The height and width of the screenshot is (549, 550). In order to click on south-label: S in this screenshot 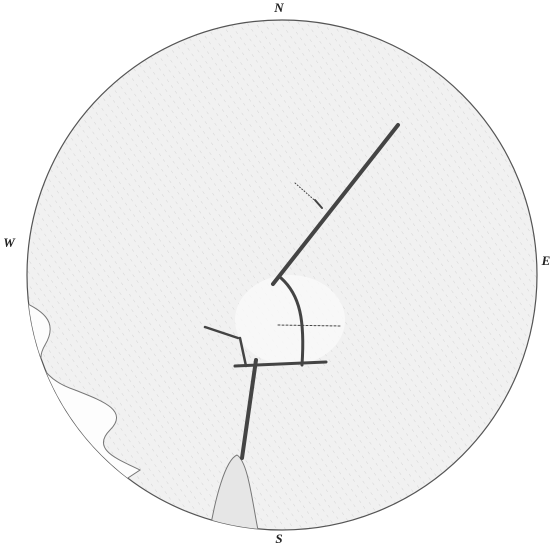, I will do `click(278, 538)`.